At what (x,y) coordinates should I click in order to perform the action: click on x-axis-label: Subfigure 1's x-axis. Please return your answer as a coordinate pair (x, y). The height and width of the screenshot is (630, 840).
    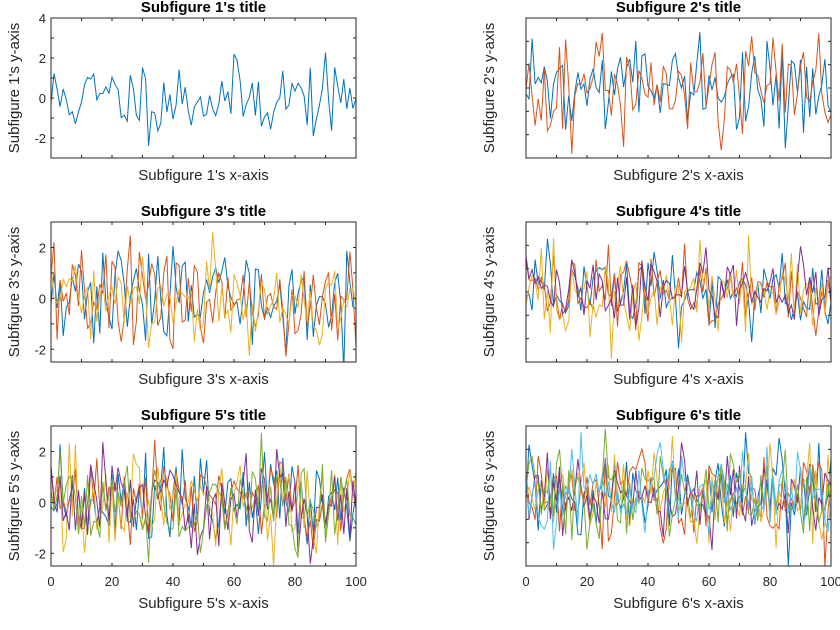
    Looking at the image, I should click on (203, 175).